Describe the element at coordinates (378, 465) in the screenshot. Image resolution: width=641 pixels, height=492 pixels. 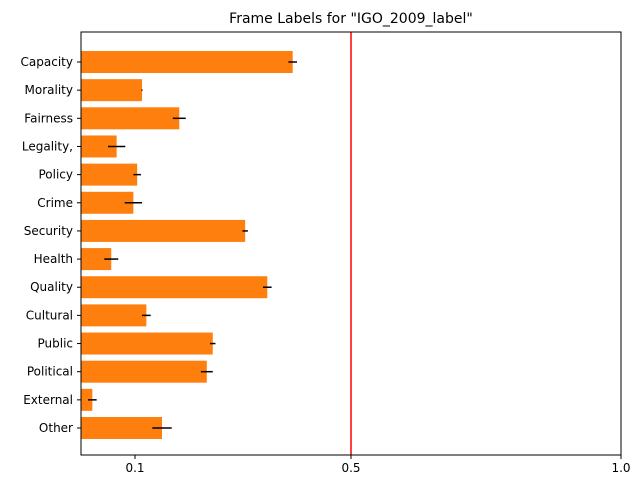
I see `x-axis: 0.1 0.5 1.0` at that location.